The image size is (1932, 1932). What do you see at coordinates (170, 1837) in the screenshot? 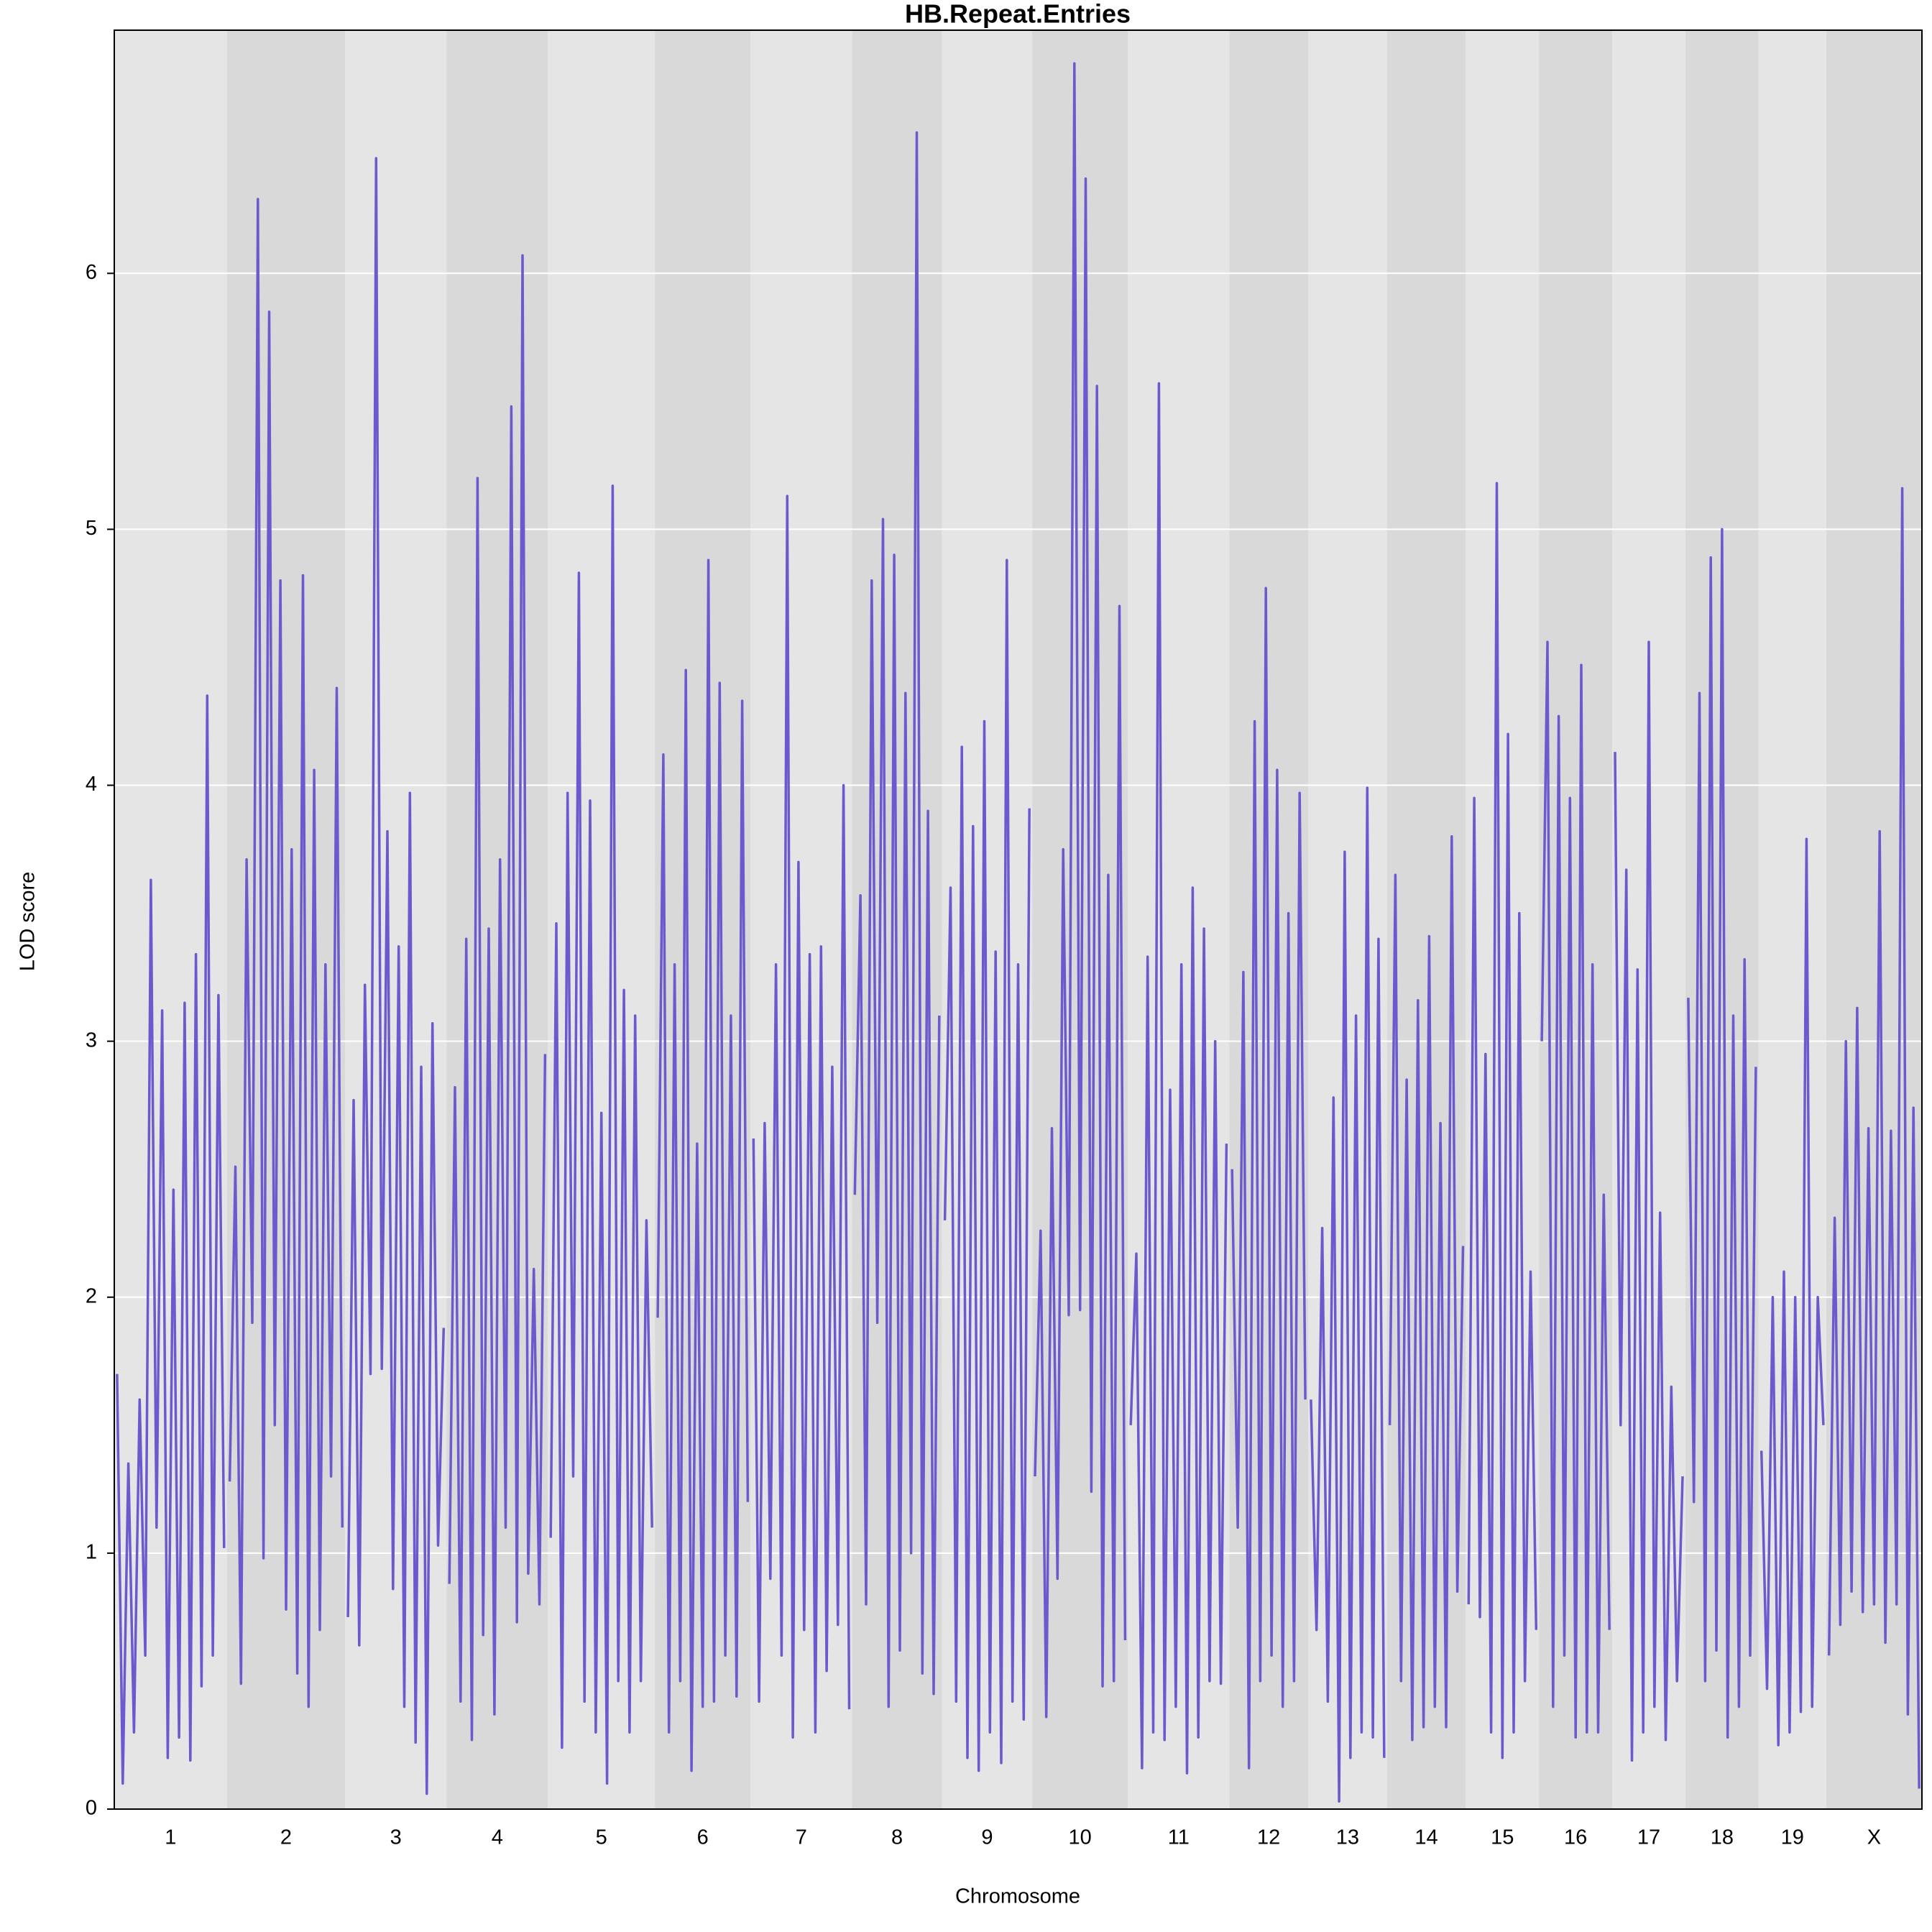
I see `x-tick-label: 1` at bounding box center [170, 1837].